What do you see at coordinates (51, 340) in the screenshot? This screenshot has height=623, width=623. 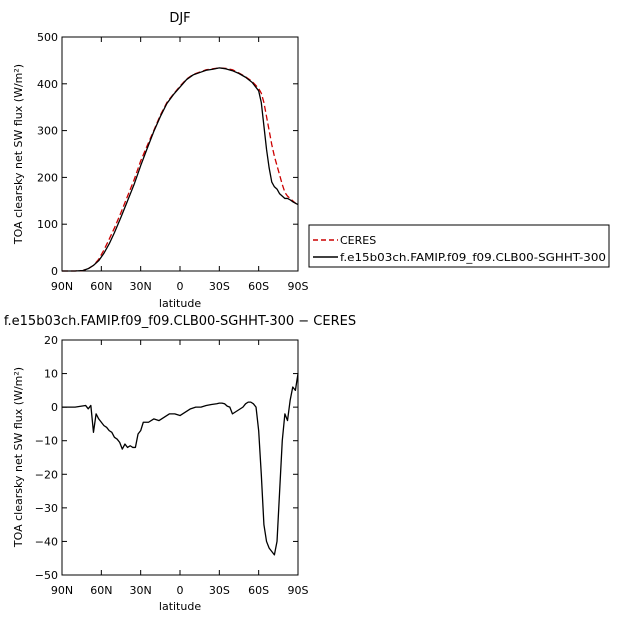 I see `bottom-y-tick-label: 20` at bounding box center [51, 340].